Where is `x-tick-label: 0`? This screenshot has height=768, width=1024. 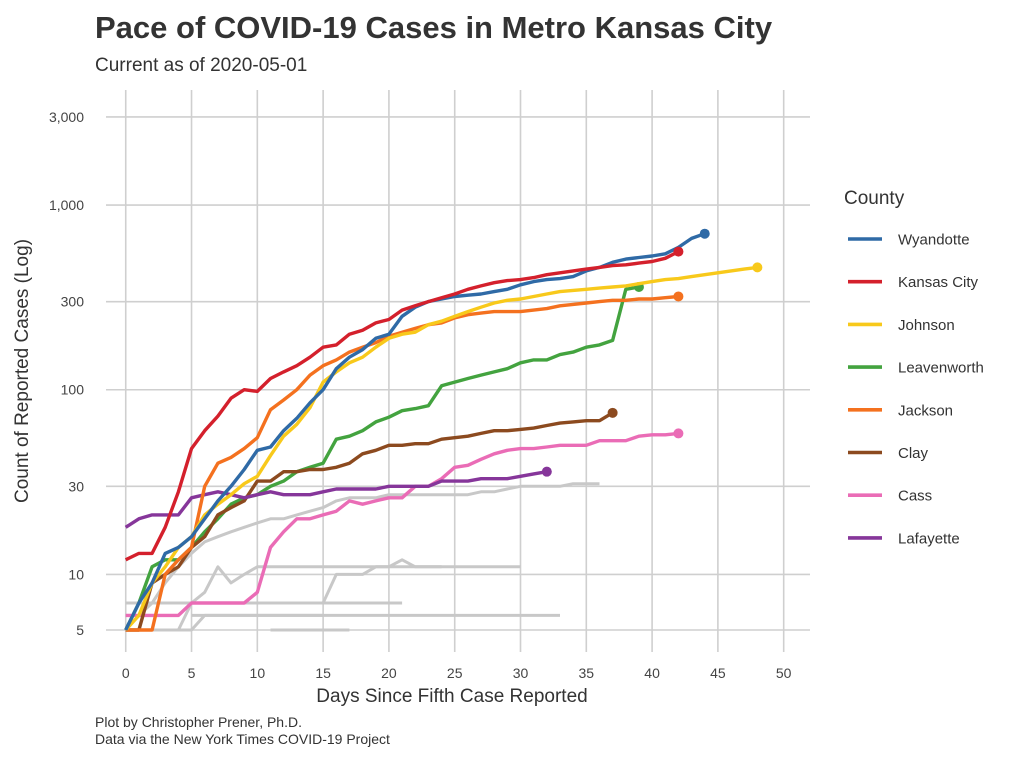 x-tick-label: 0 is located at coordinates (126, 673).